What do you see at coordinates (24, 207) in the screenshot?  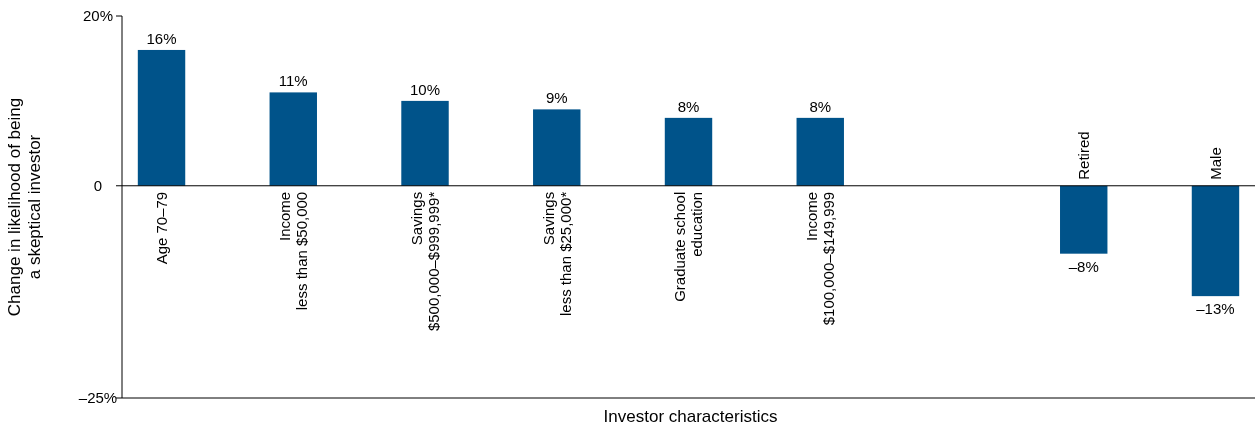 I see `y-axis-title: Change in likelihood of being a skeptical investor` at bounding box center [24, 207].